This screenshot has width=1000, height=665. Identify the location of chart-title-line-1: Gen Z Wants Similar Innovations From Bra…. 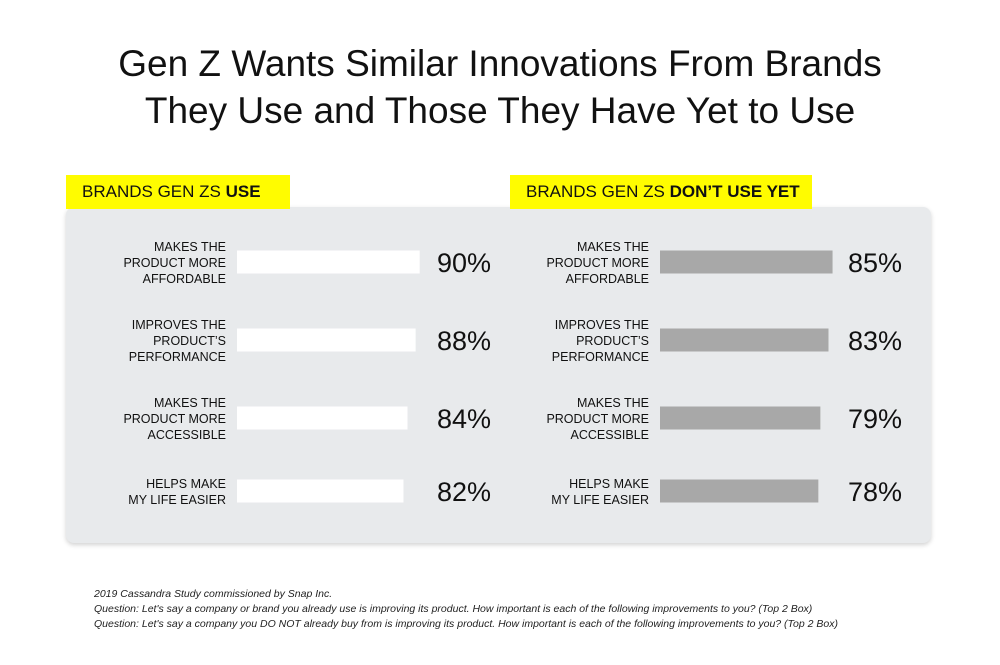
(500, 63).